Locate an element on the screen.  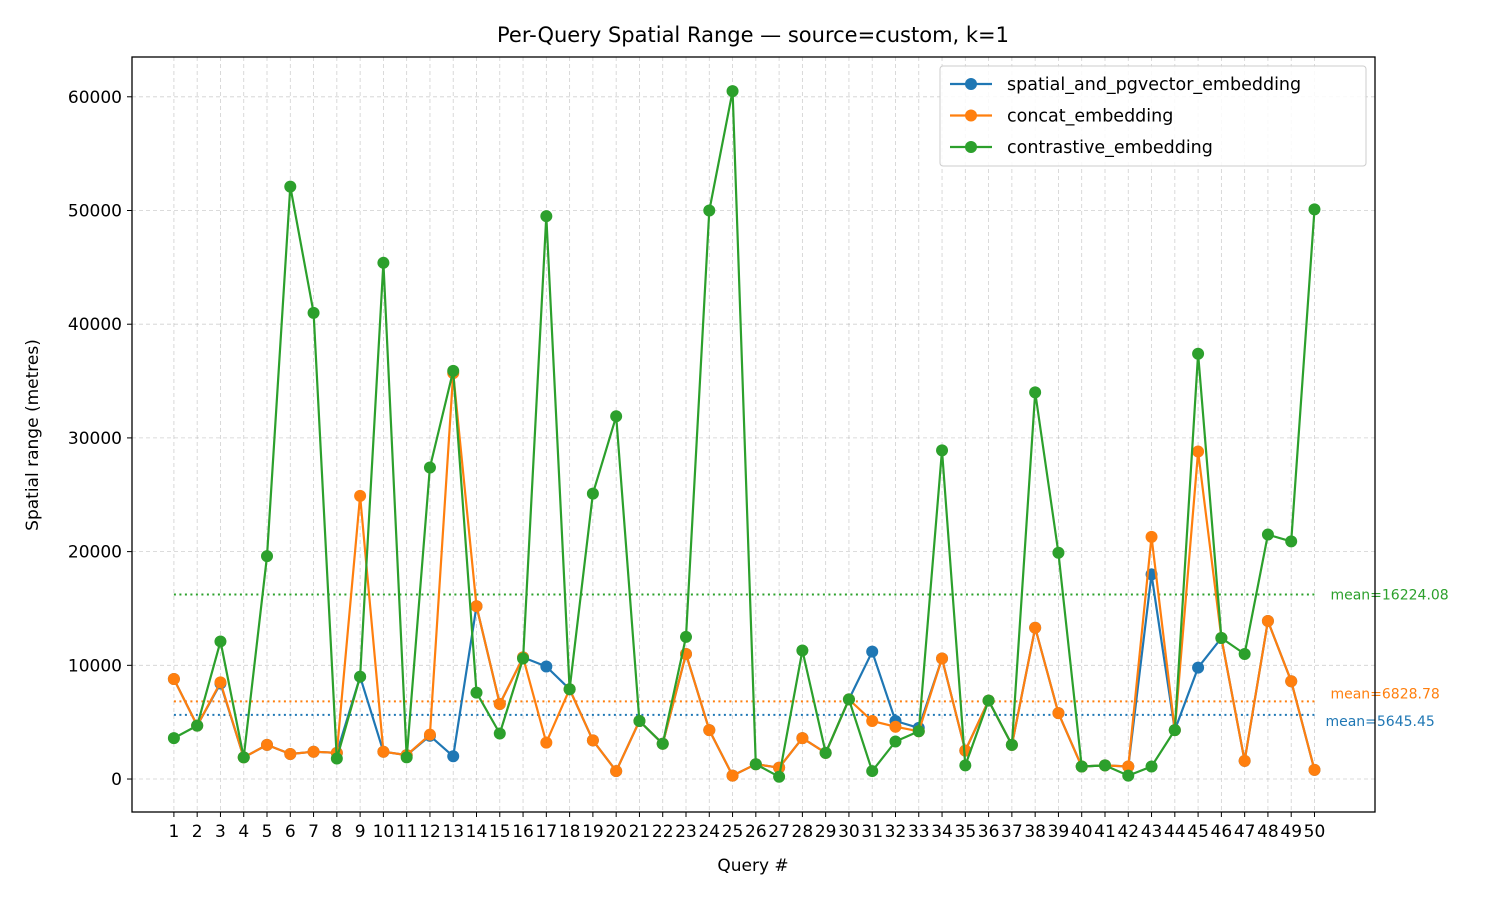
y-tick-label: 20000 is located at coordinates (95, 553).